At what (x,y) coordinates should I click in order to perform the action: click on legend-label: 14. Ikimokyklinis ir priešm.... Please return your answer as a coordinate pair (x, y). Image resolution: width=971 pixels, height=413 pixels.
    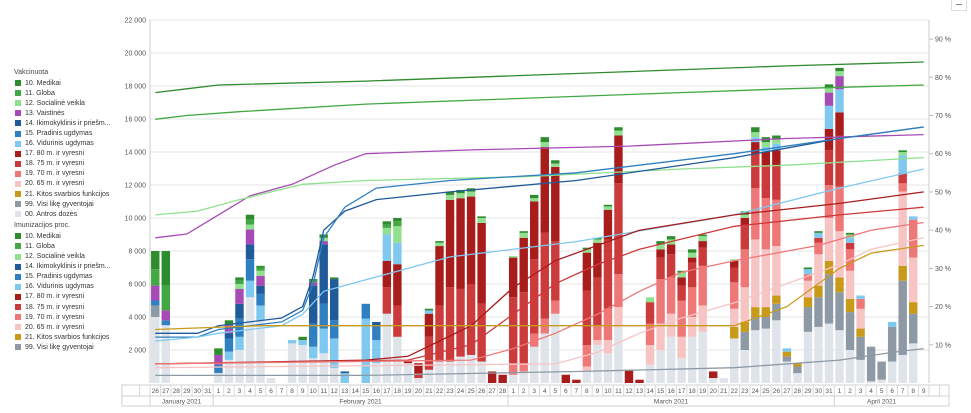
    Looking at the image, I should click on (68, 267).